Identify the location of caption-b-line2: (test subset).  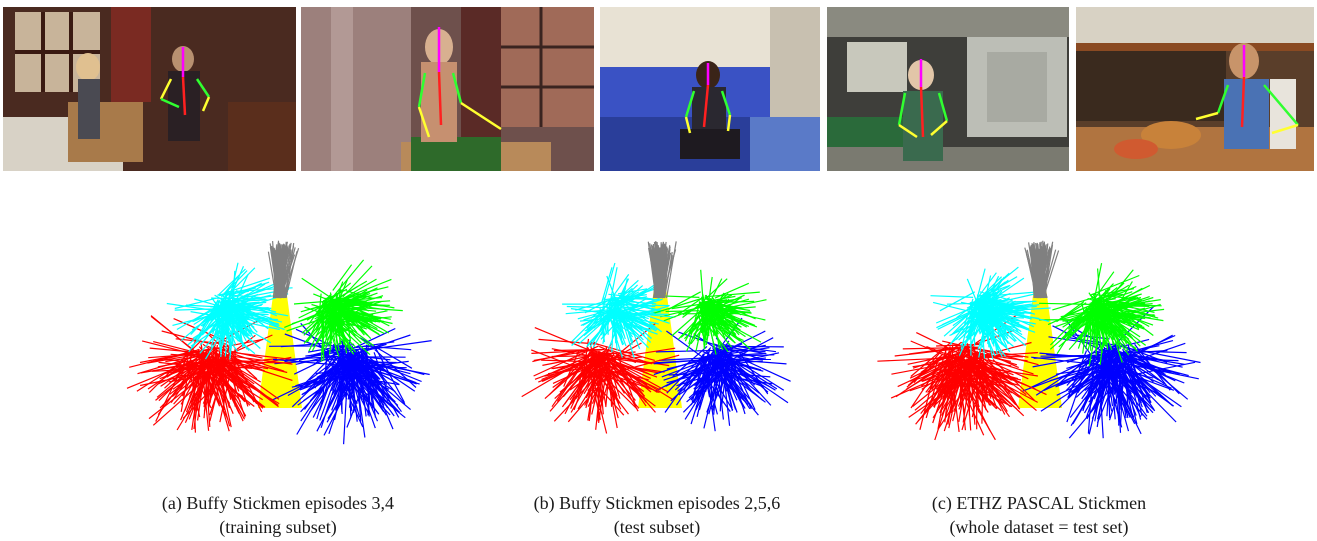
(657, 527).